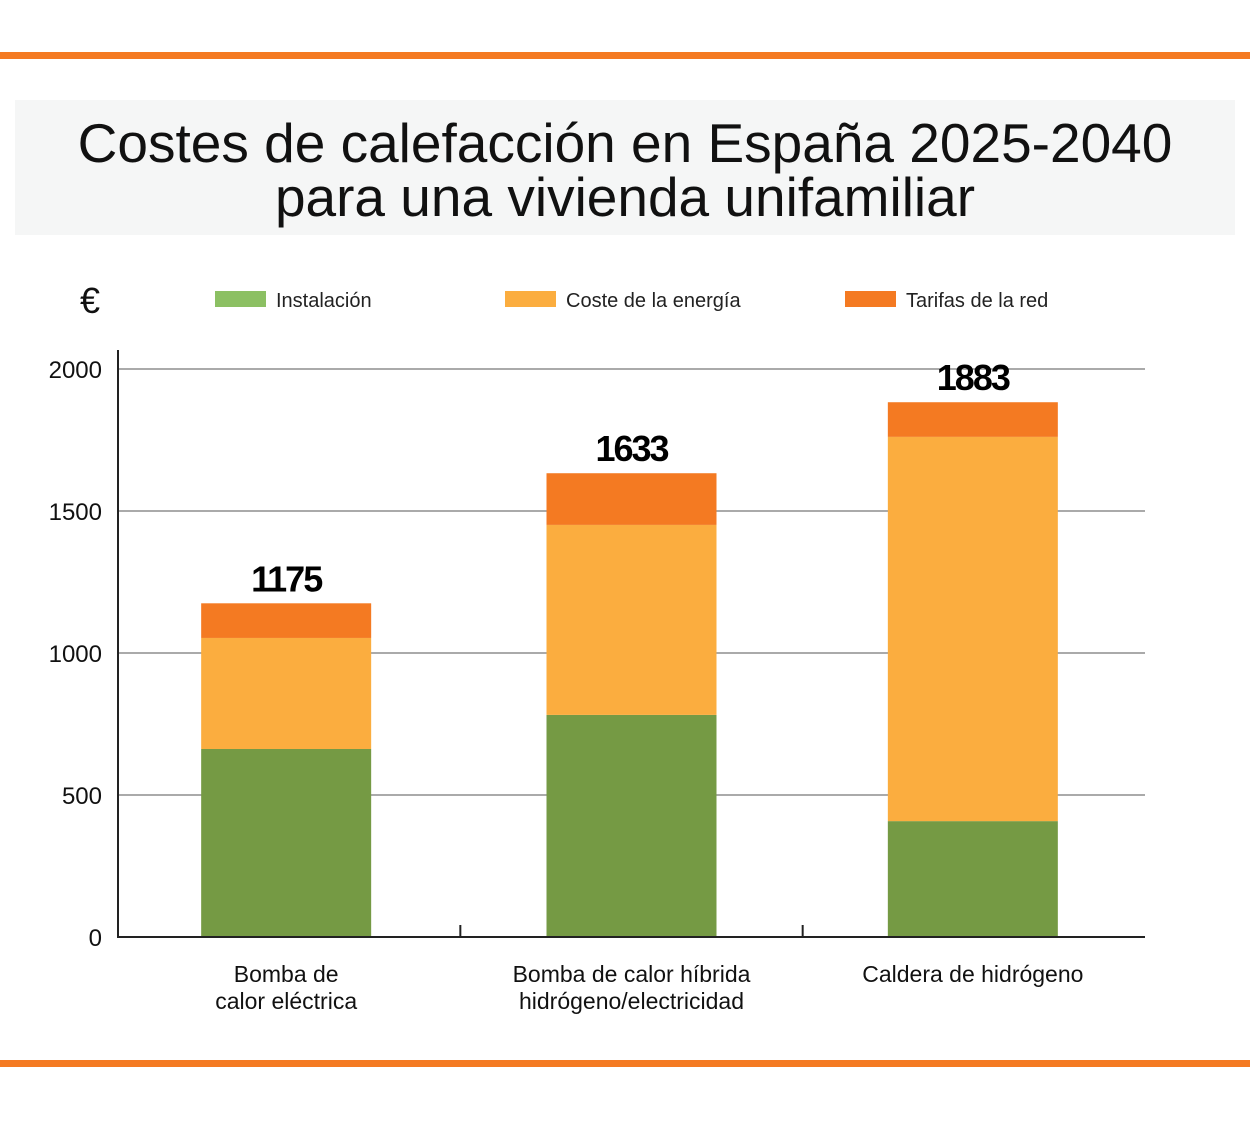 The width and height of the screenshot is (1250, 1121). I want to click on x-tick-label: Bomba de, so click(286, 974).